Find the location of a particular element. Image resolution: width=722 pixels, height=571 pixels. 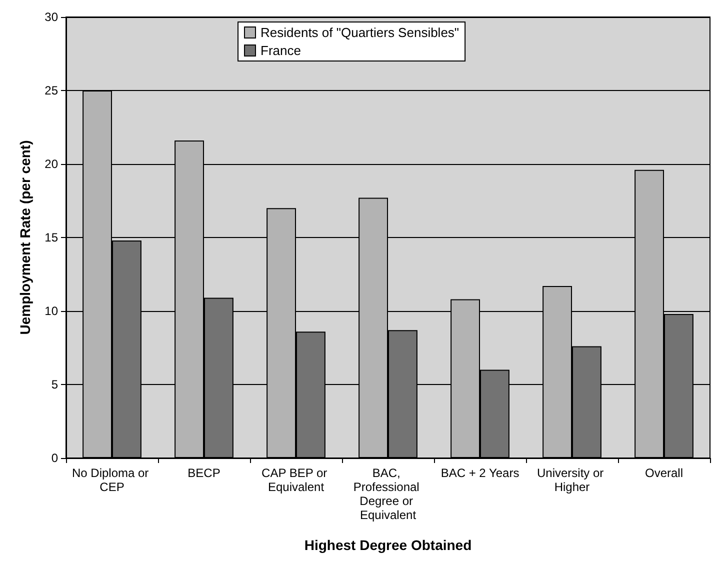

x-axis-title: Highest Degree Obtained is located at coordinates (388, 545).